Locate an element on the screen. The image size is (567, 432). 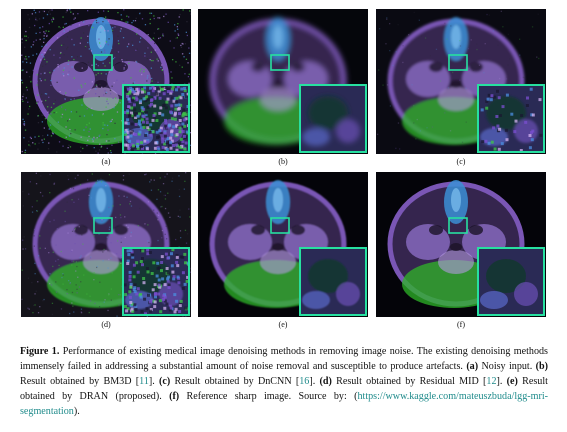
panel-c-image is located at coordinates (461, 81).